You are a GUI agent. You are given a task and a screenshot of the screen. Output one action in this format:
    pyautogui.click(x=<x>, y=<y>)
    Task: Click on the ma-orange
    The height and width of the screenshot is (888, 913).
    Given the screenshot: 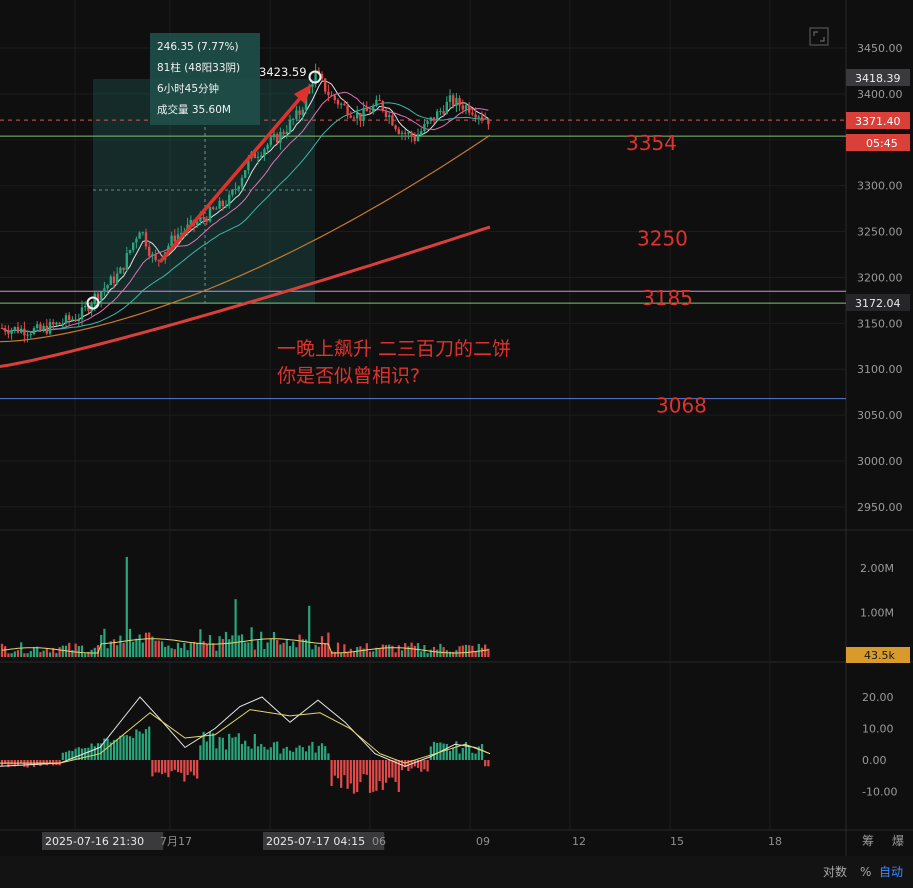 What is the action you would take?
    pyautogui.click(x=245, y=238)
    